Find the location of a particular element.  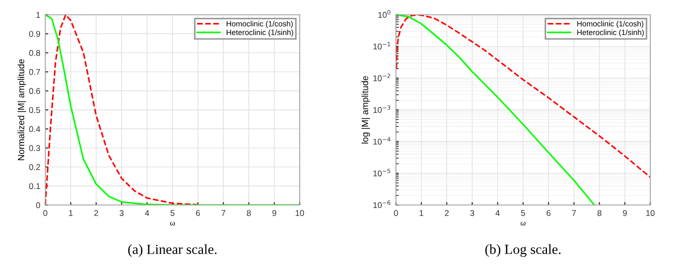

y-axis-title: log |M| amplitude is located at coordinates (366, 110).